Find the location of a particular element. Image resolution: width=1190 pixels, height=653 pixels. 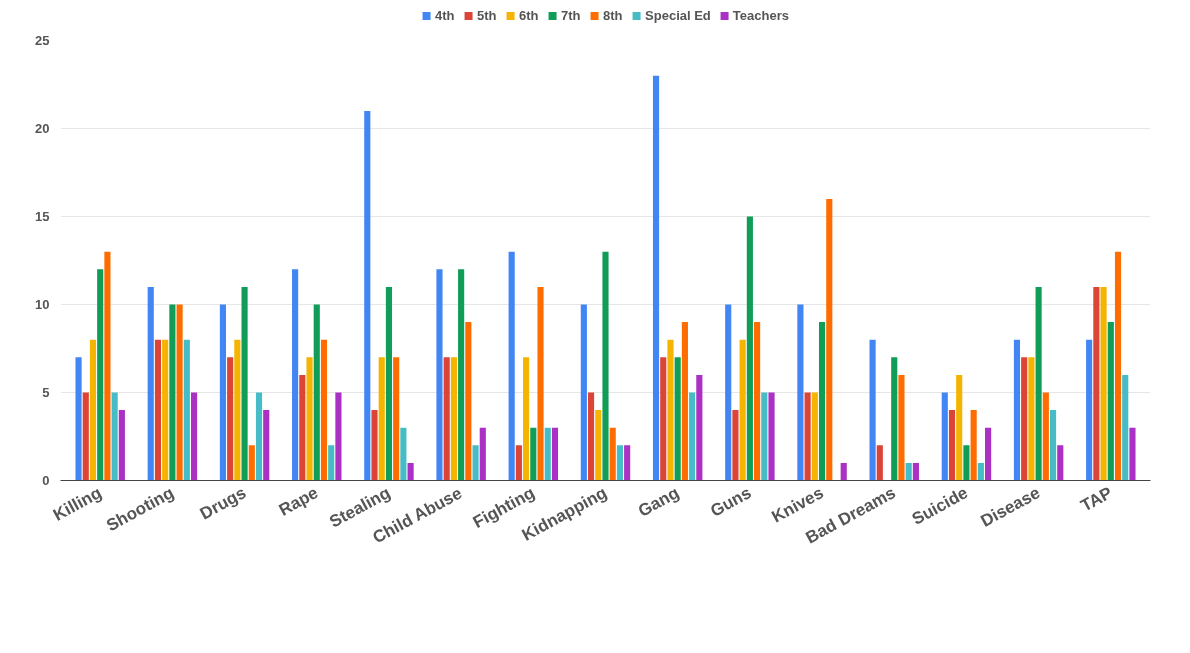

legend-label: 8th is located at coordinates (613, 15).